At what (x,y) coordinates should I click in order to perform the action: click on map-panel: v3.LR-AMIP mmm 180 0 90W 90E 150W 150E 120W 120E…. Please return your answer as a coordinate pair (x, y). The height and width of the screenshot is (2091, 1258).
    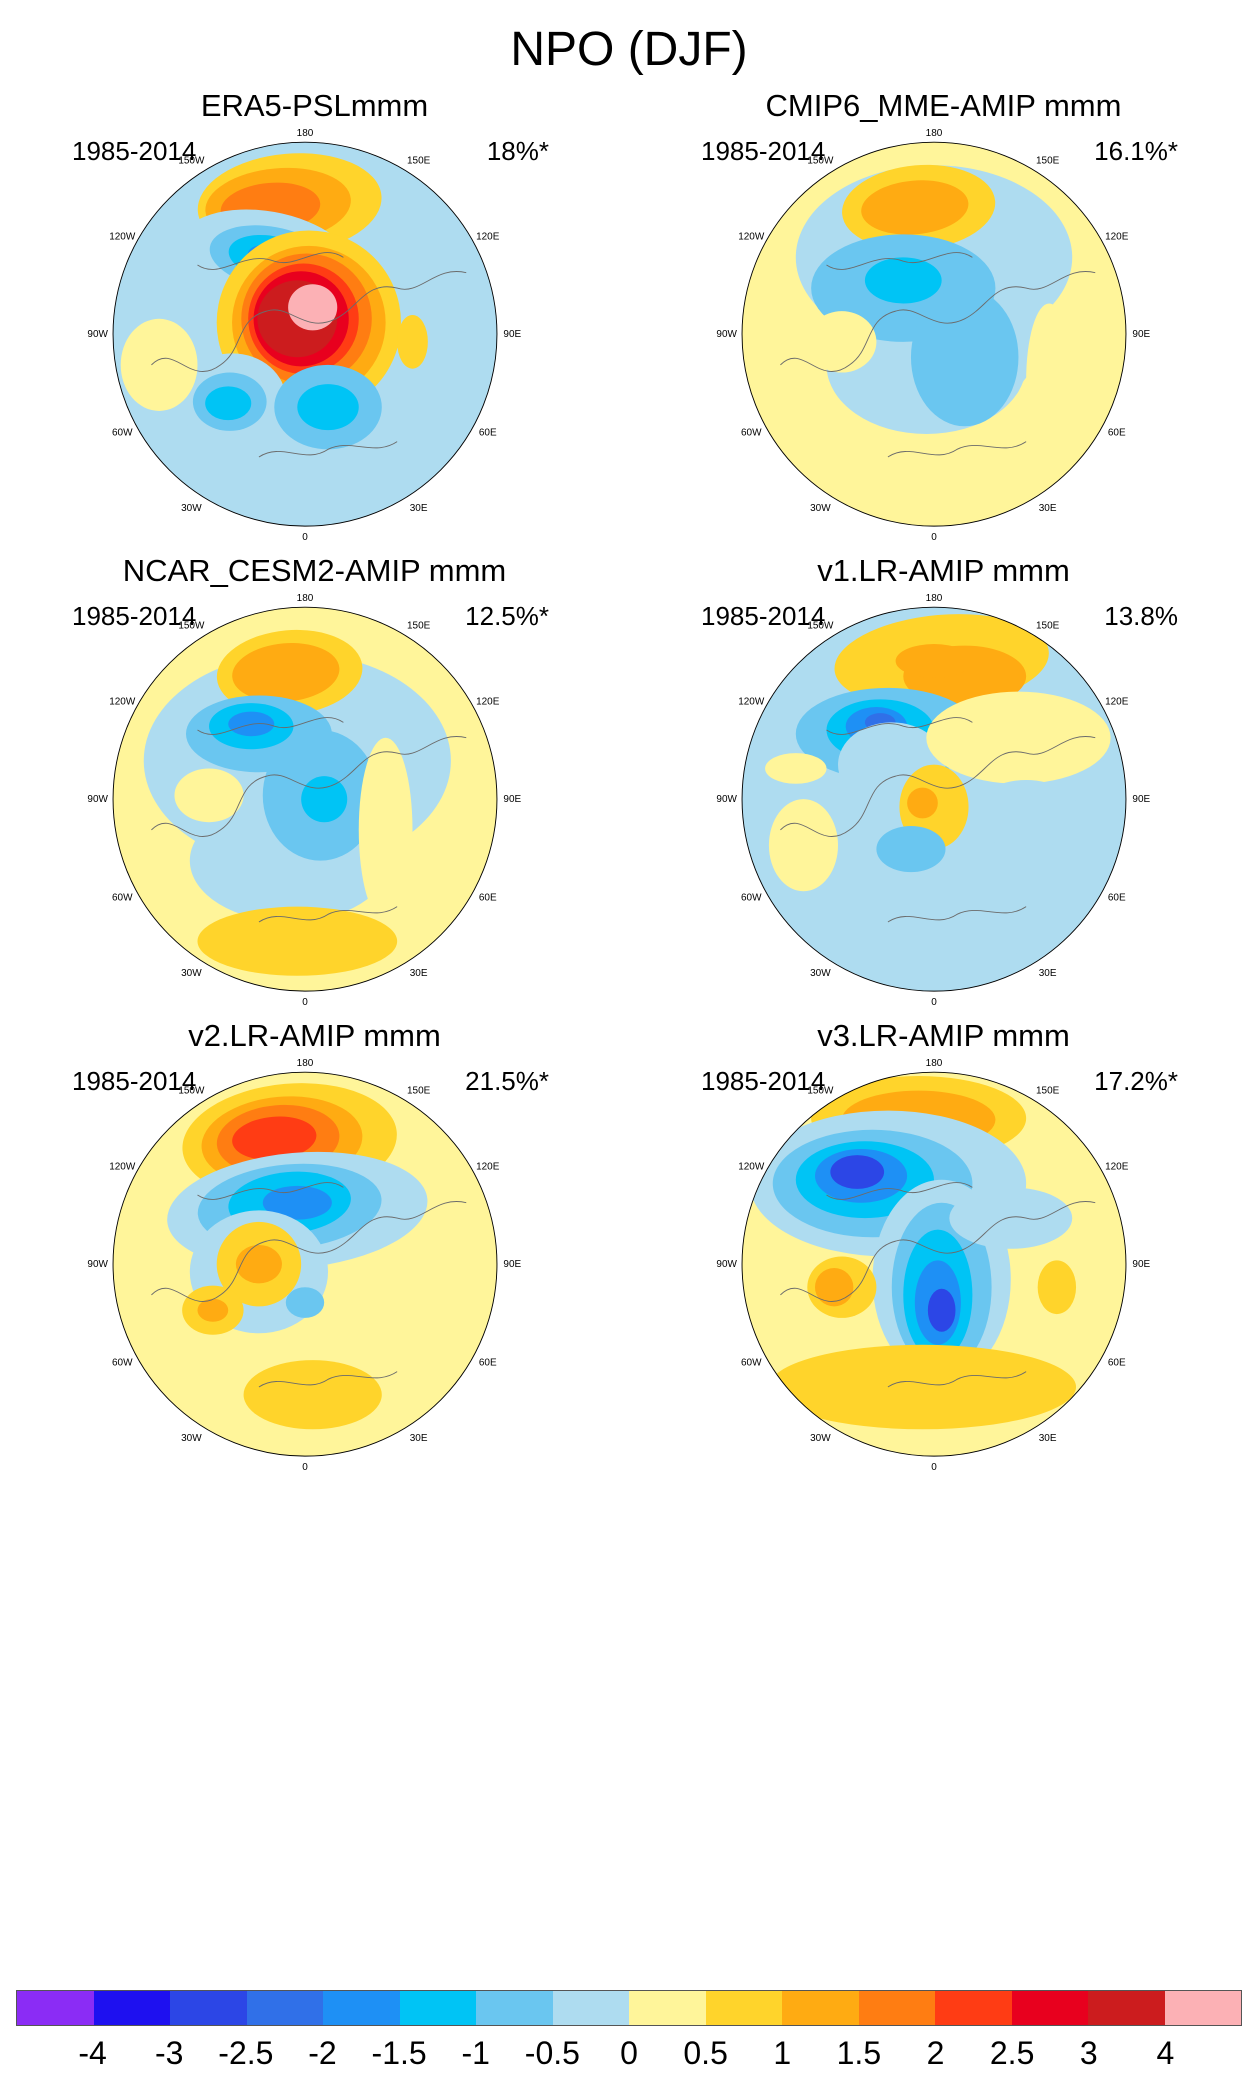
    Looking at the image, I should click on (943, 1329).